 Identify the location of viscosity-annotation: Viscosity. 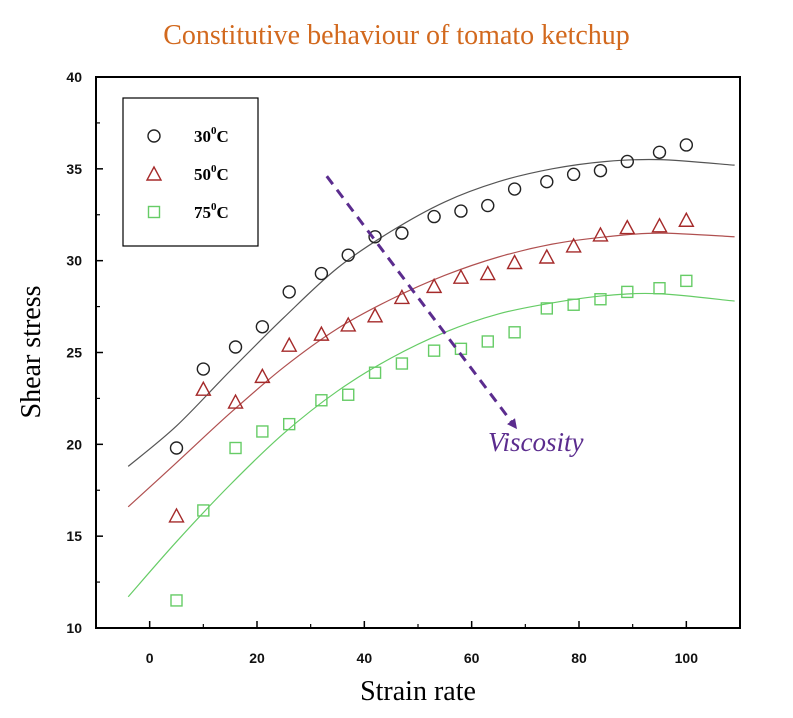
(454, 316).